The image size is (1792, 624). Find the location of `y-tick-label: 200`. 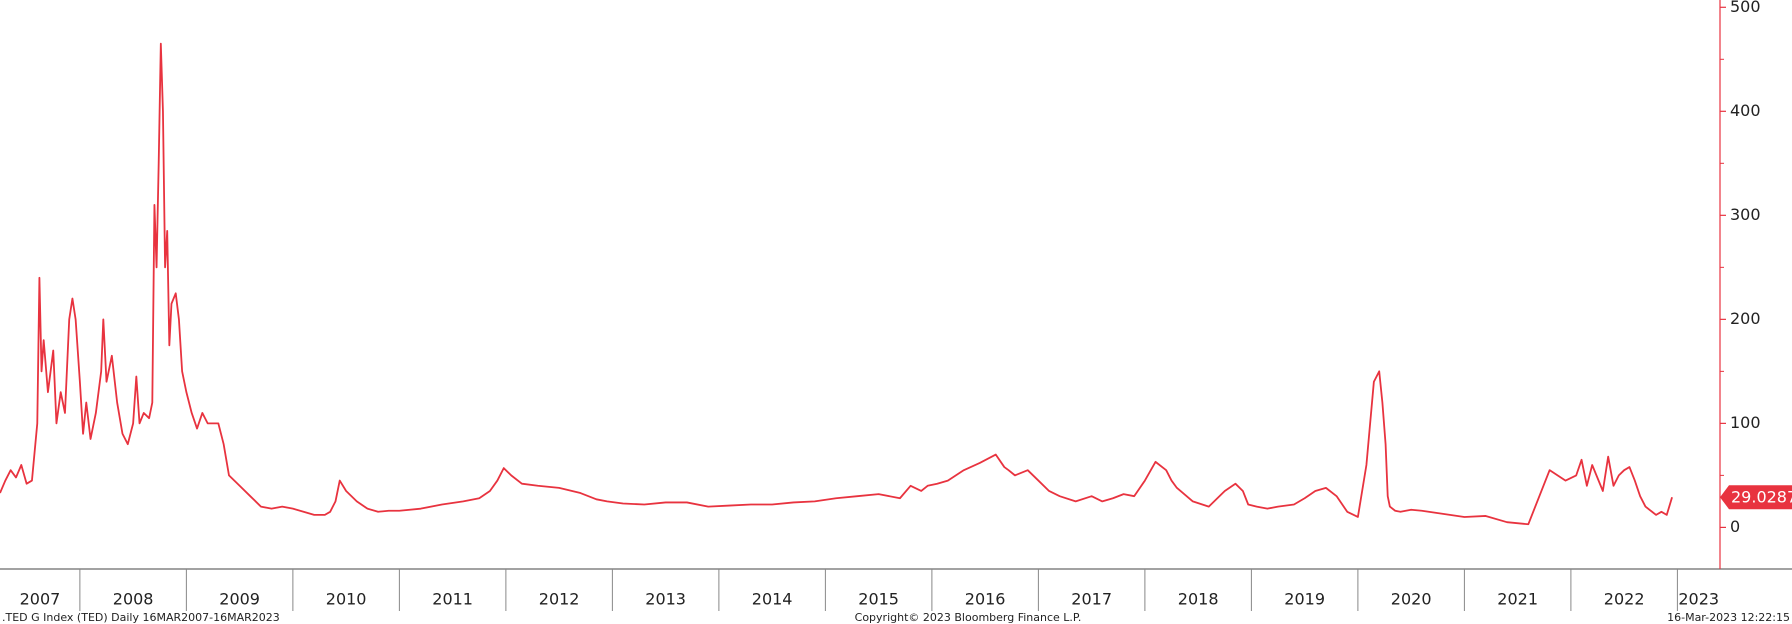

y-tick-label: 200 is located at coordinates (1745, 318).